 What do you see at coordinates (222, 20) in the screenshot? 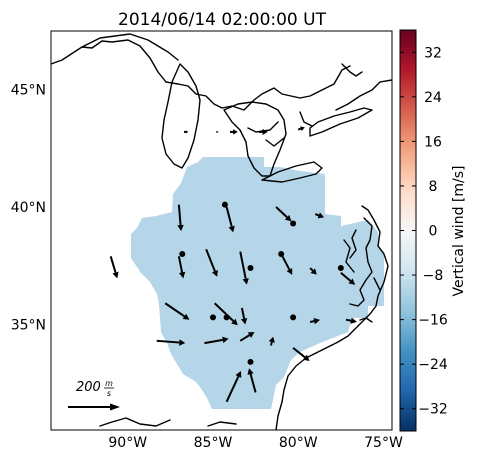
I see `map-title: 2014/06/14 02:00:00 UT` at bounding box center [222, 20].